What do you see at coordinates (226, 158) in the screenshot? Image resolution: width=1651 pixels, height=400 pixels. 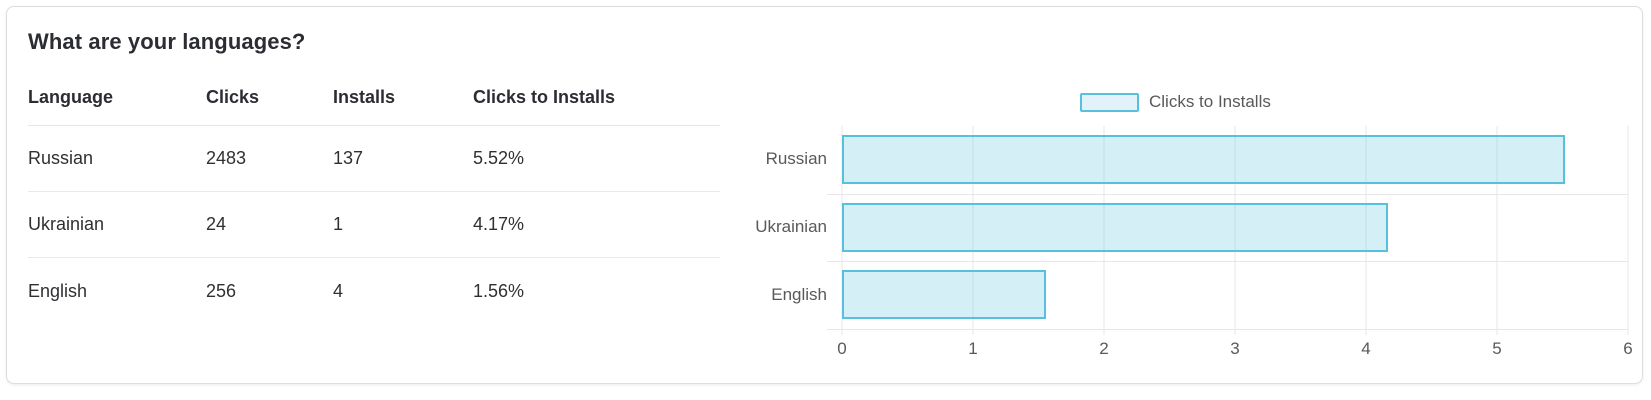 I see `cell-clicks: 2483` at bounding box center [226, 158].